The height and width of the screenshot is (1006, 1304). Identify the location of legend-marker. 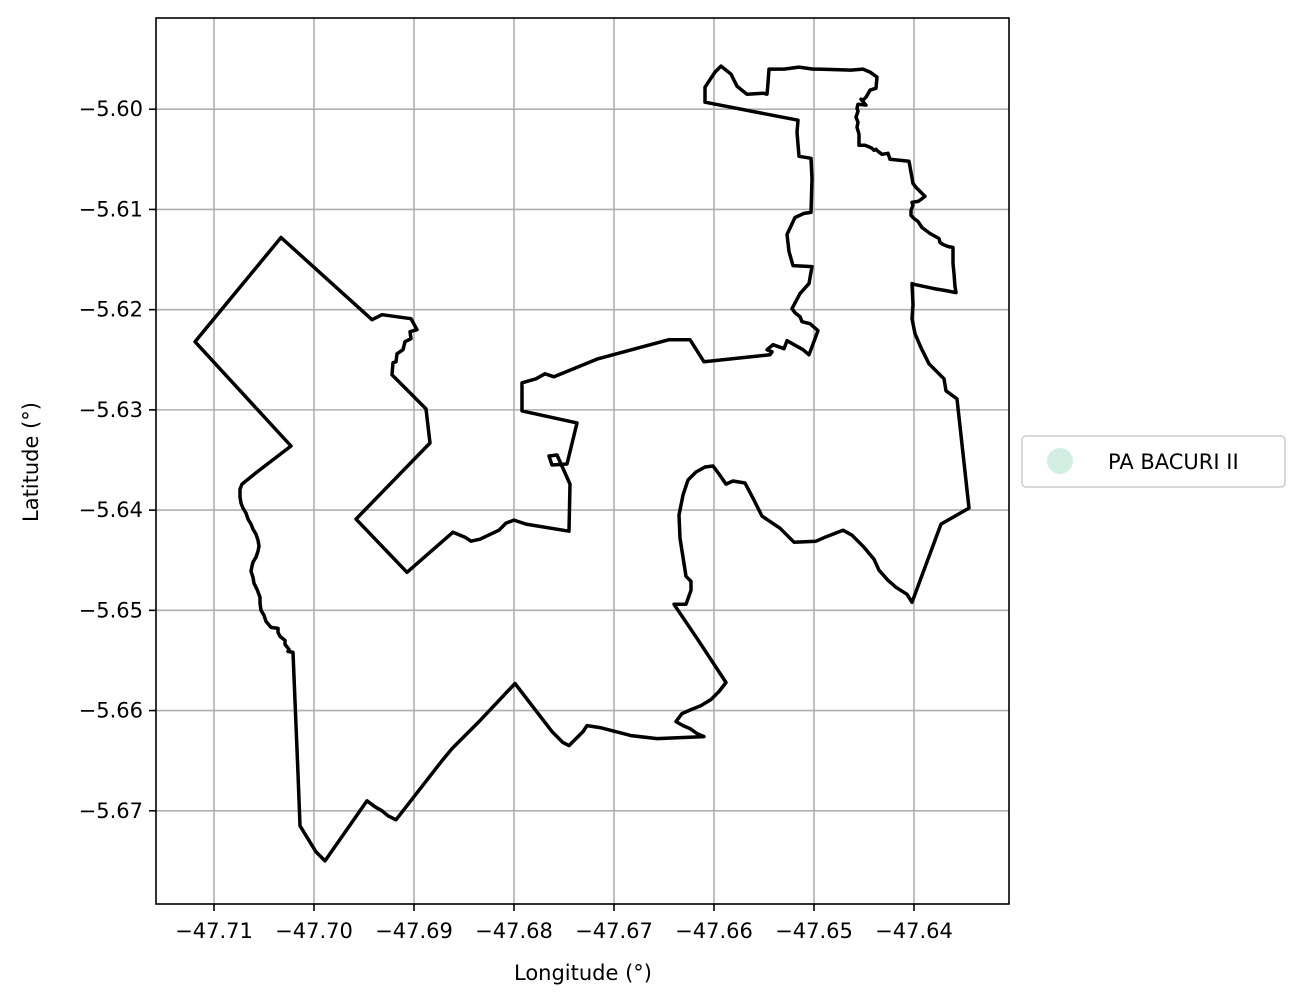
(1060, 461).